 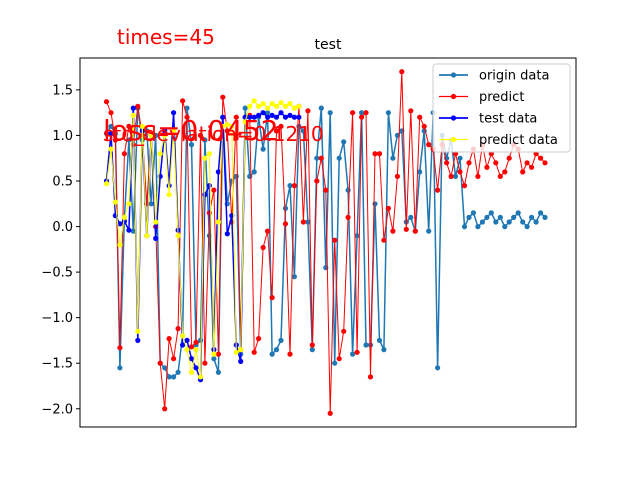 I want to click on legend-items: origin data predict test data predict data, so click(x=498, y=108).